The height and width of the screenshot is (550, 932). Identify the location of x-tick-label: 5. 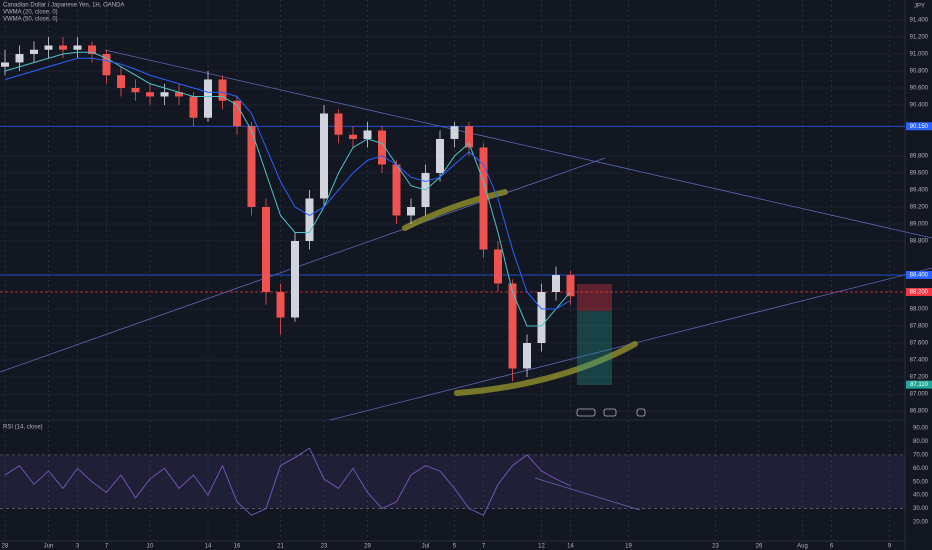
(455, 547).